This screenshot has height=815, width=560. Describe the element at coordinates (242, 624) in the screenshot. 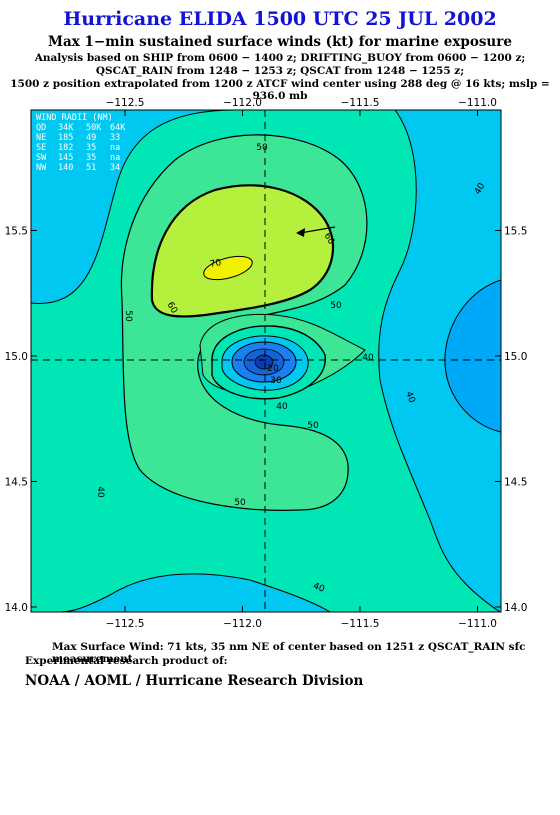

I see `lon-label-bottom: −112.0` at that location.